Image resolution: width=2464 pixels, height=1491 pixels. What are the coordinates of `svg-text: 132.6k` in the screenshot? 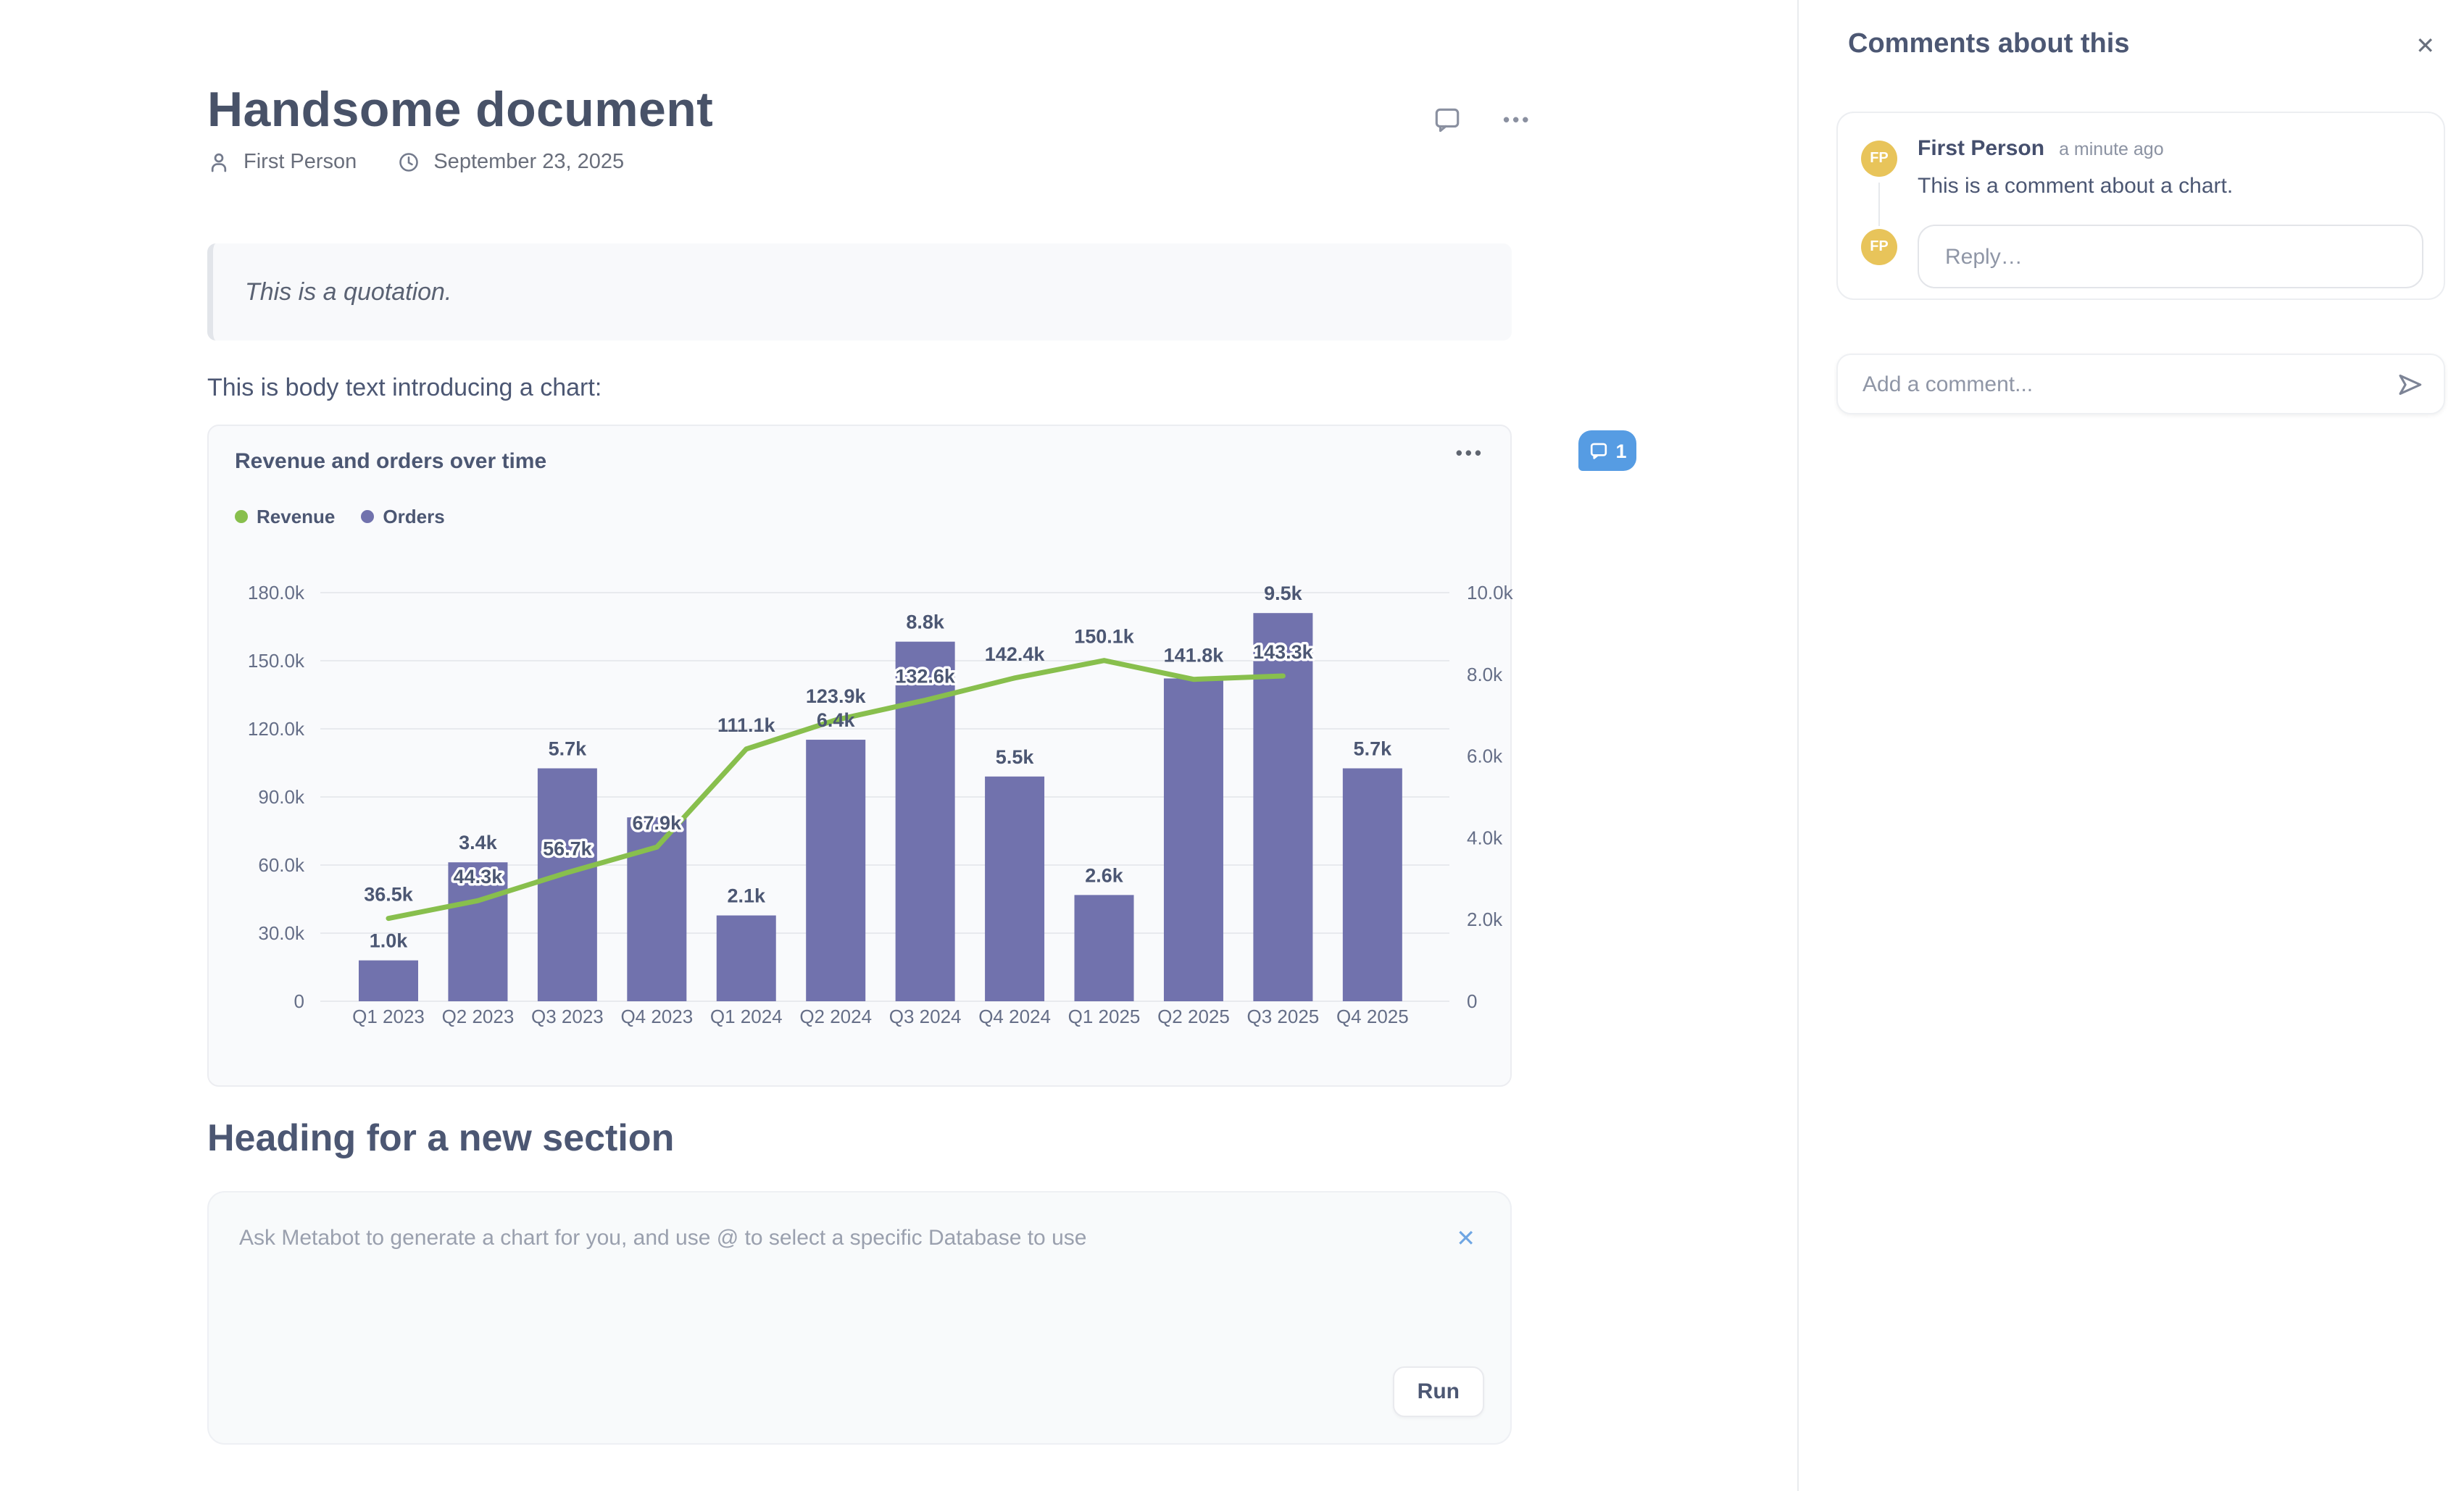 It's located at (925, 677).